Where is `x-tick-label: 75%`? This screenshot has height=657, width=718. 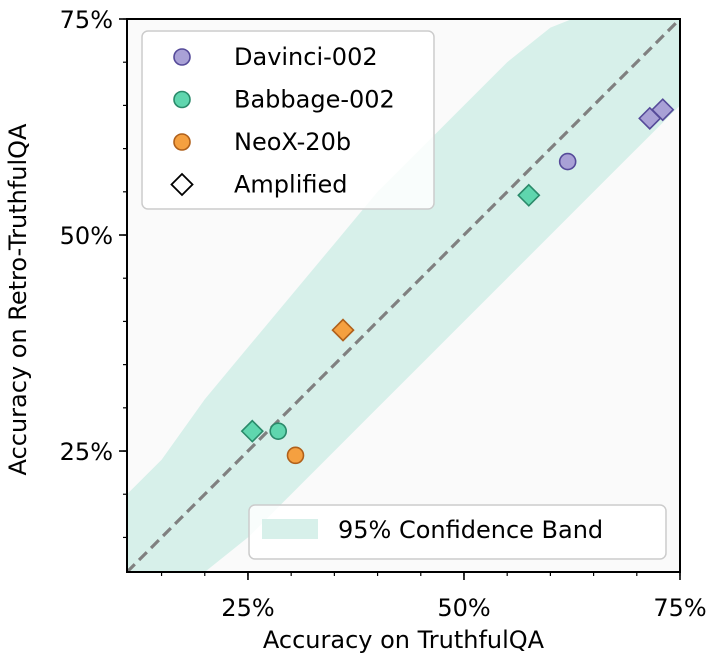
x-tick-label: 75% is located at coordinates (679, 608).